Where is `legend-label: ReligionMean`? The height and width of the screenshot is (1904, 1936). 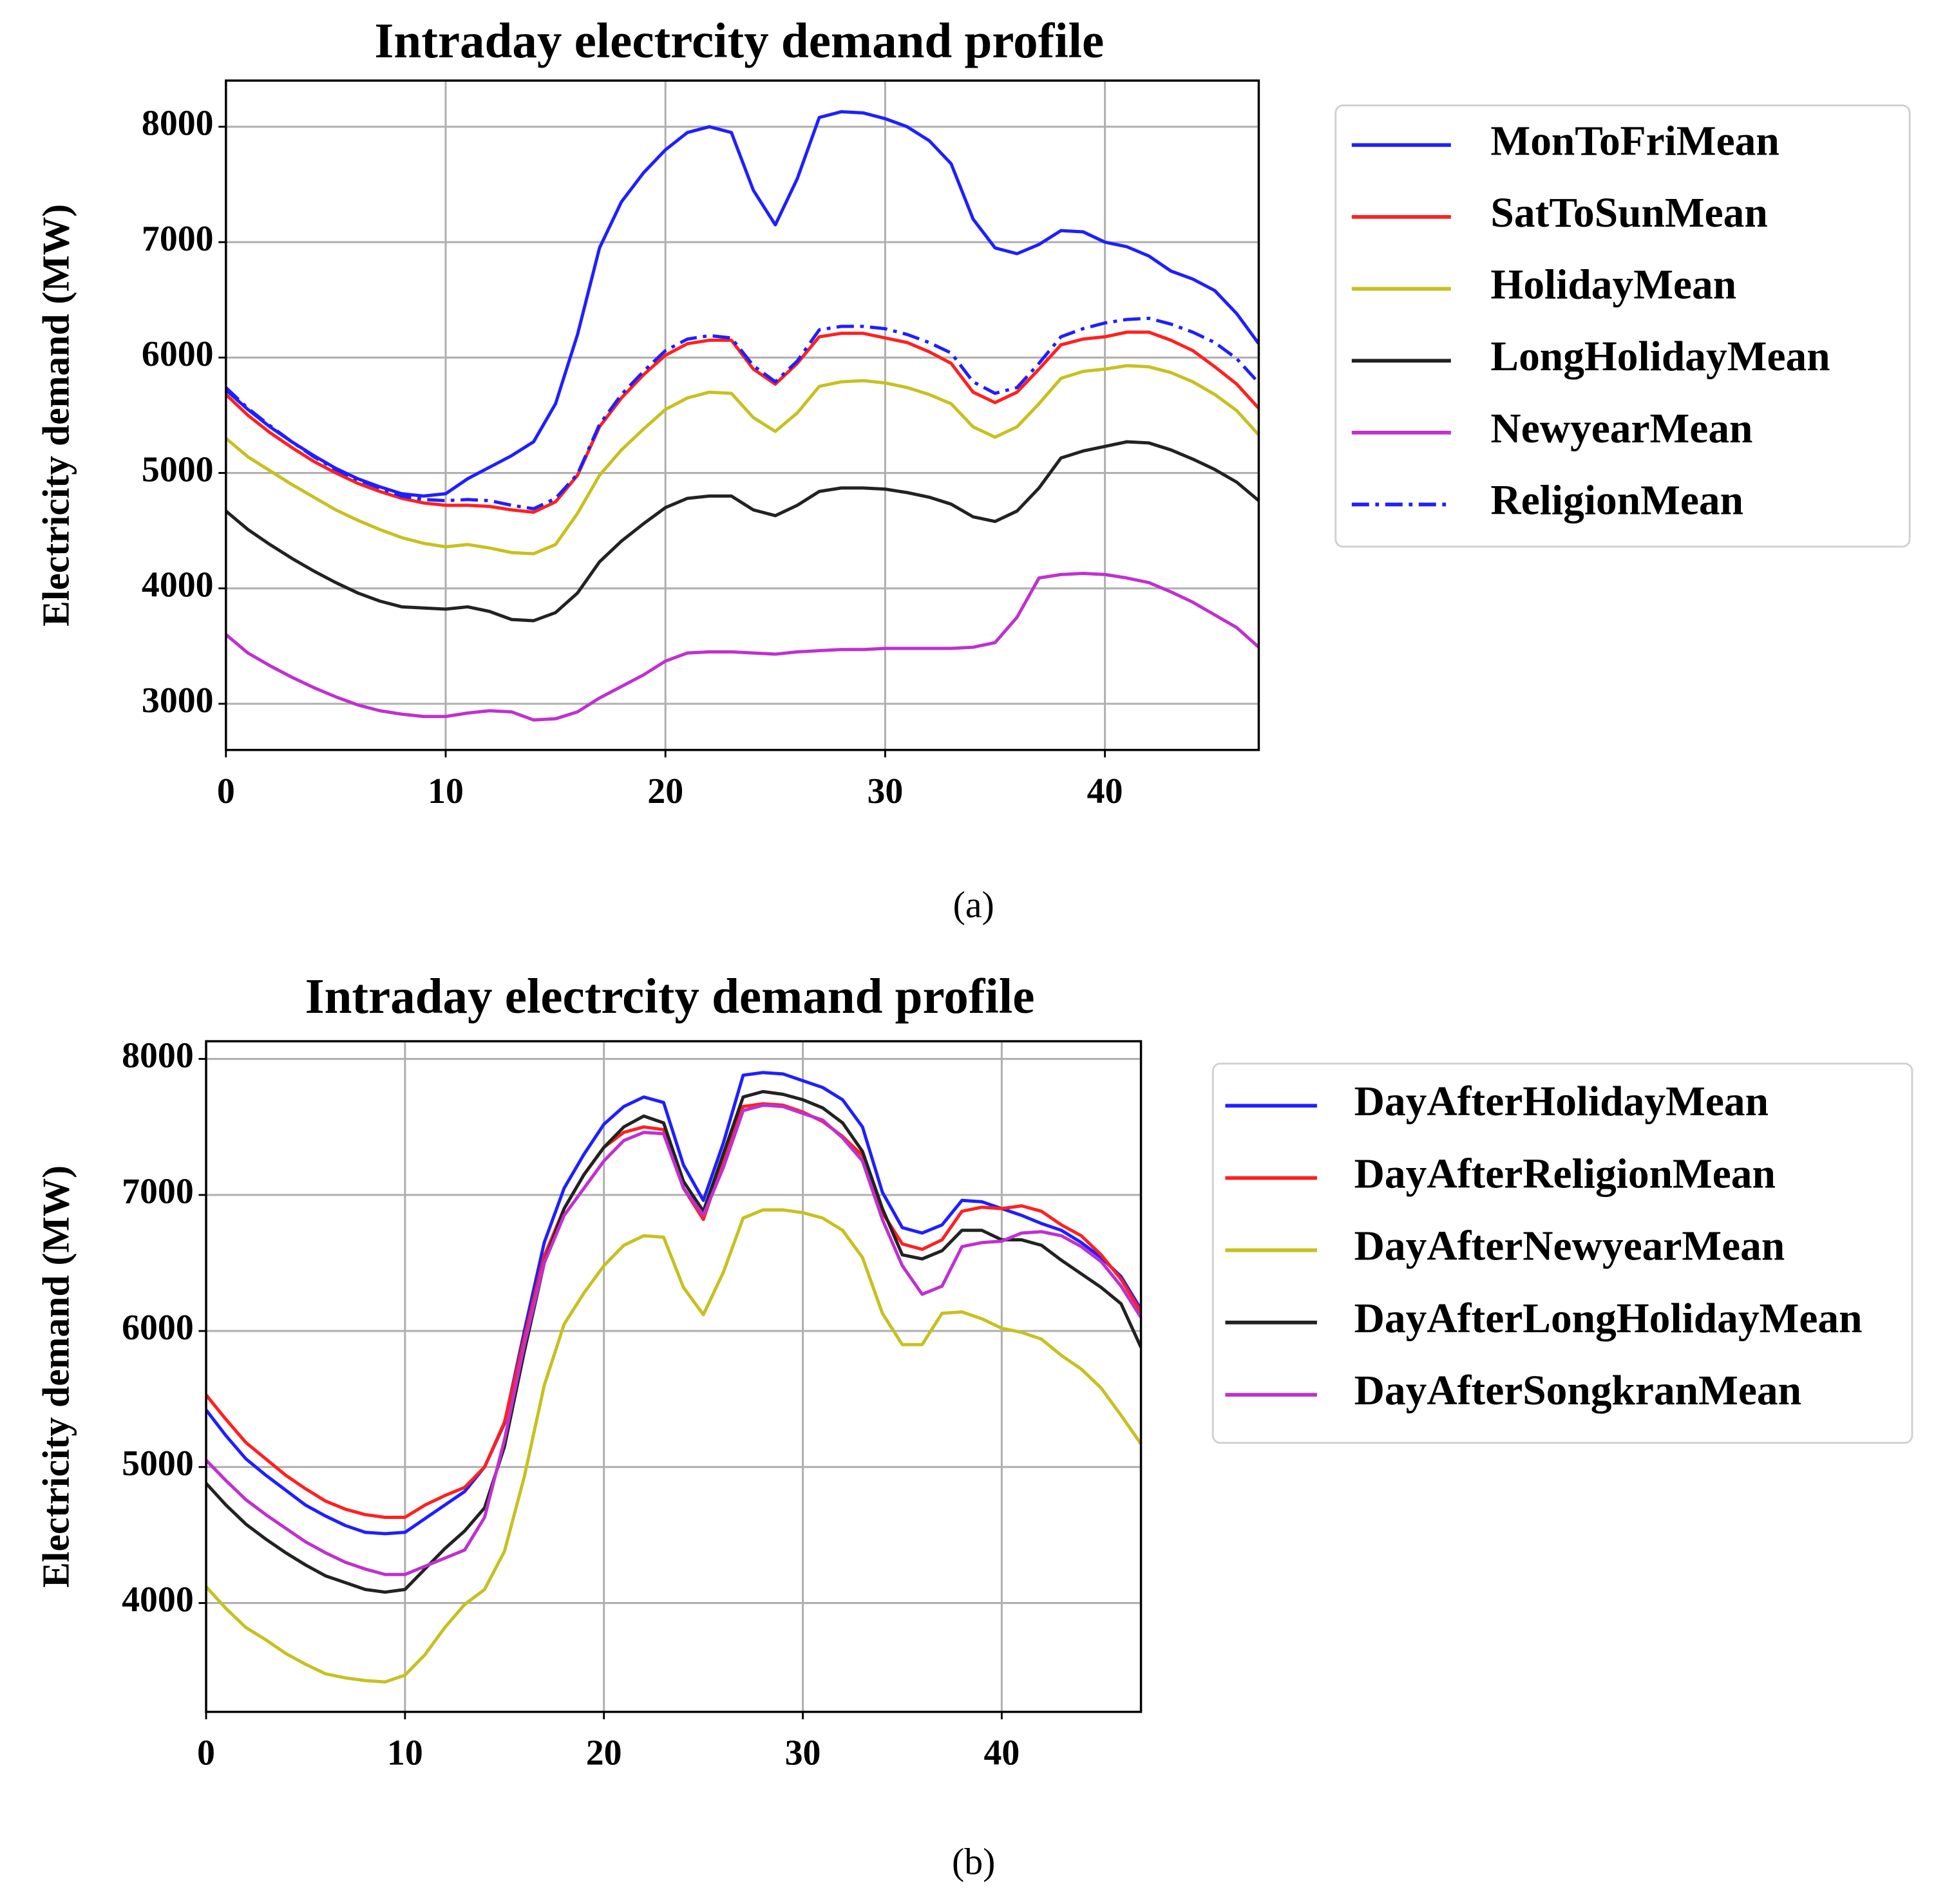
legend-label: ReligionMean is located at coordinates (1617, 501).